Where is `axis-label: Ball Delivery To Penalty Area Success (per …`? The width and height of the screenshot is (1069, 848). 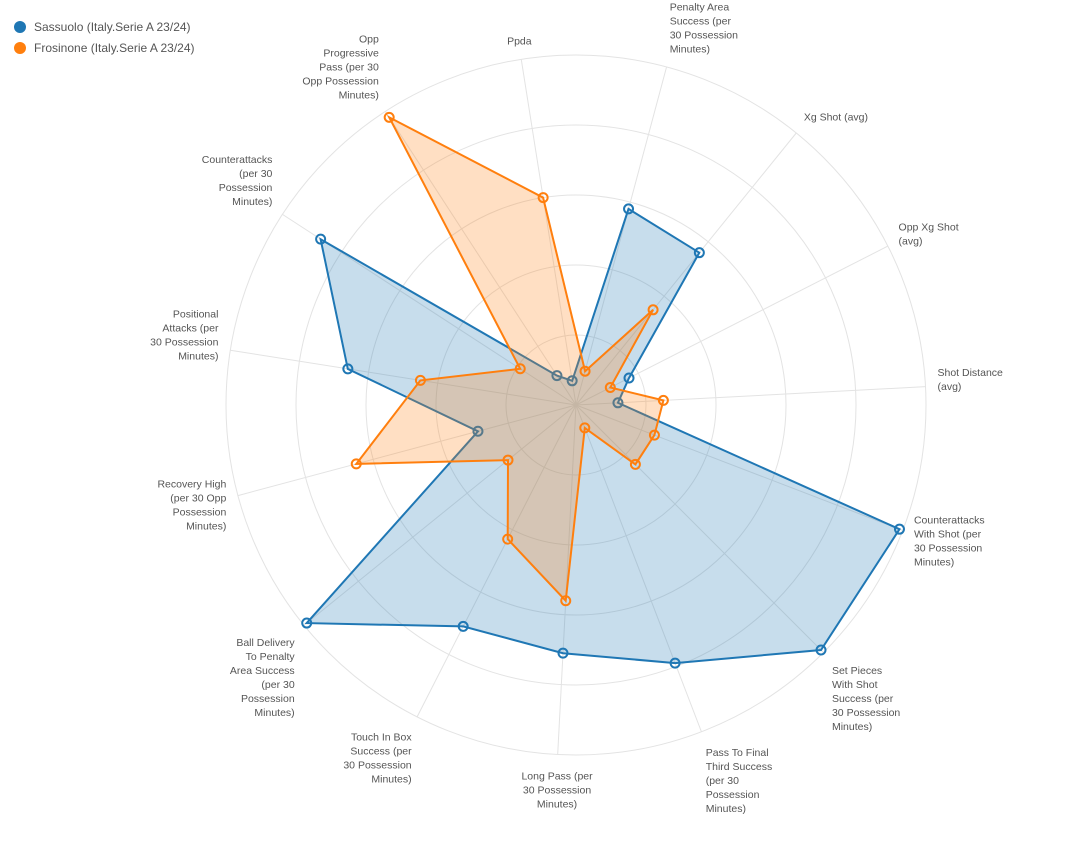 axis-label: Ball Delivery To Penalty Area Success (per … is located at coordinates (263, 678).